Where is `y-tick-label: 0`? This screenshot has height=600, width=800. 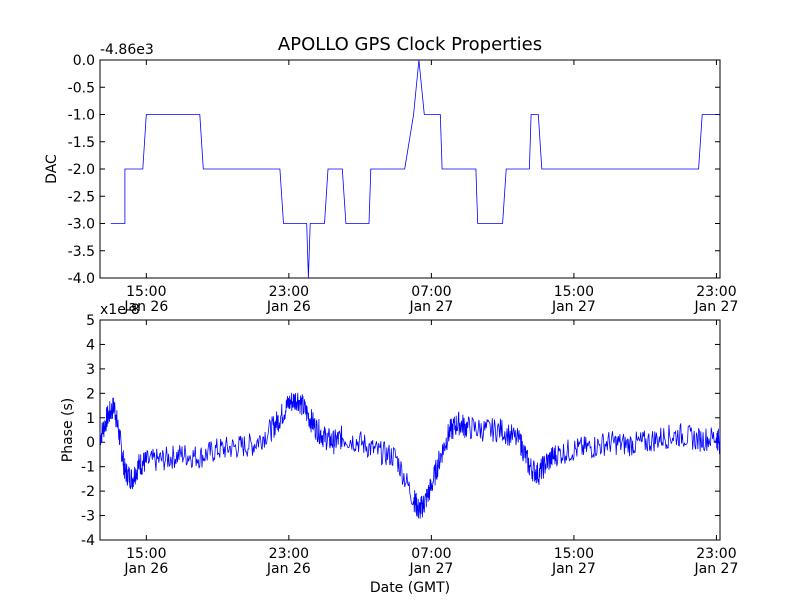 y-tick-label: 0 is located at coordinates (90, 443).